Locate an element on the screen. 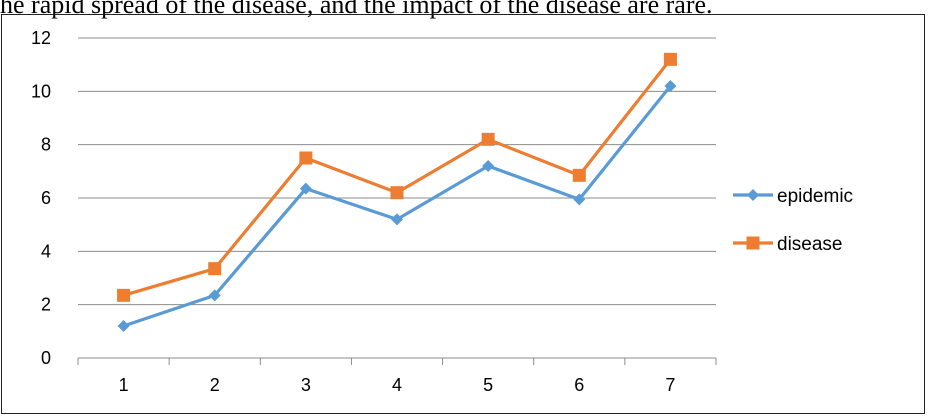 This screenshot has width=929, height=418. y-tick-label: 0 is located at coordinates (46, 358).